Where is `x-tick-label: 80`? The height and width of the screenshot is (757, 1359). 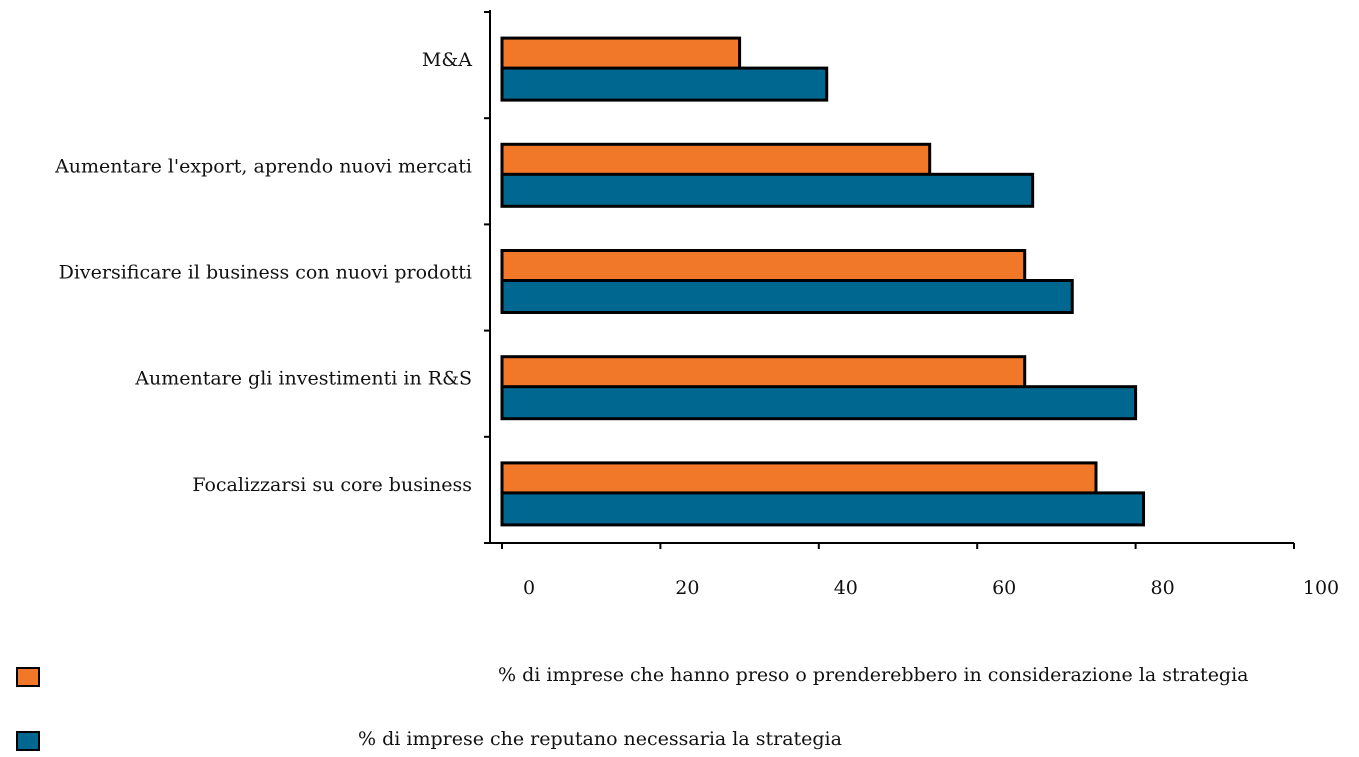
x-tick-label: 80 is located at coordinates (1163, 588).